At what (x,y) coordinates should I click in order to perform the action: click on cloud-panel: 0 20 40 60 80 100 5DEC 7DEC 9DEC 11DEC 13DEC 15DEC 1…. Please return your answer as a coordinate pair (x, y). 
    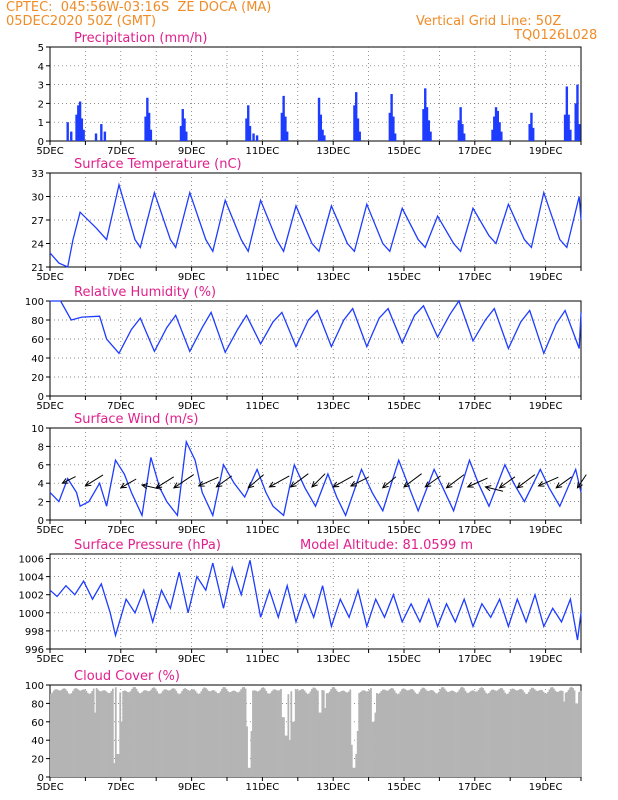
    Looking at the image, I should click on (303, 731).